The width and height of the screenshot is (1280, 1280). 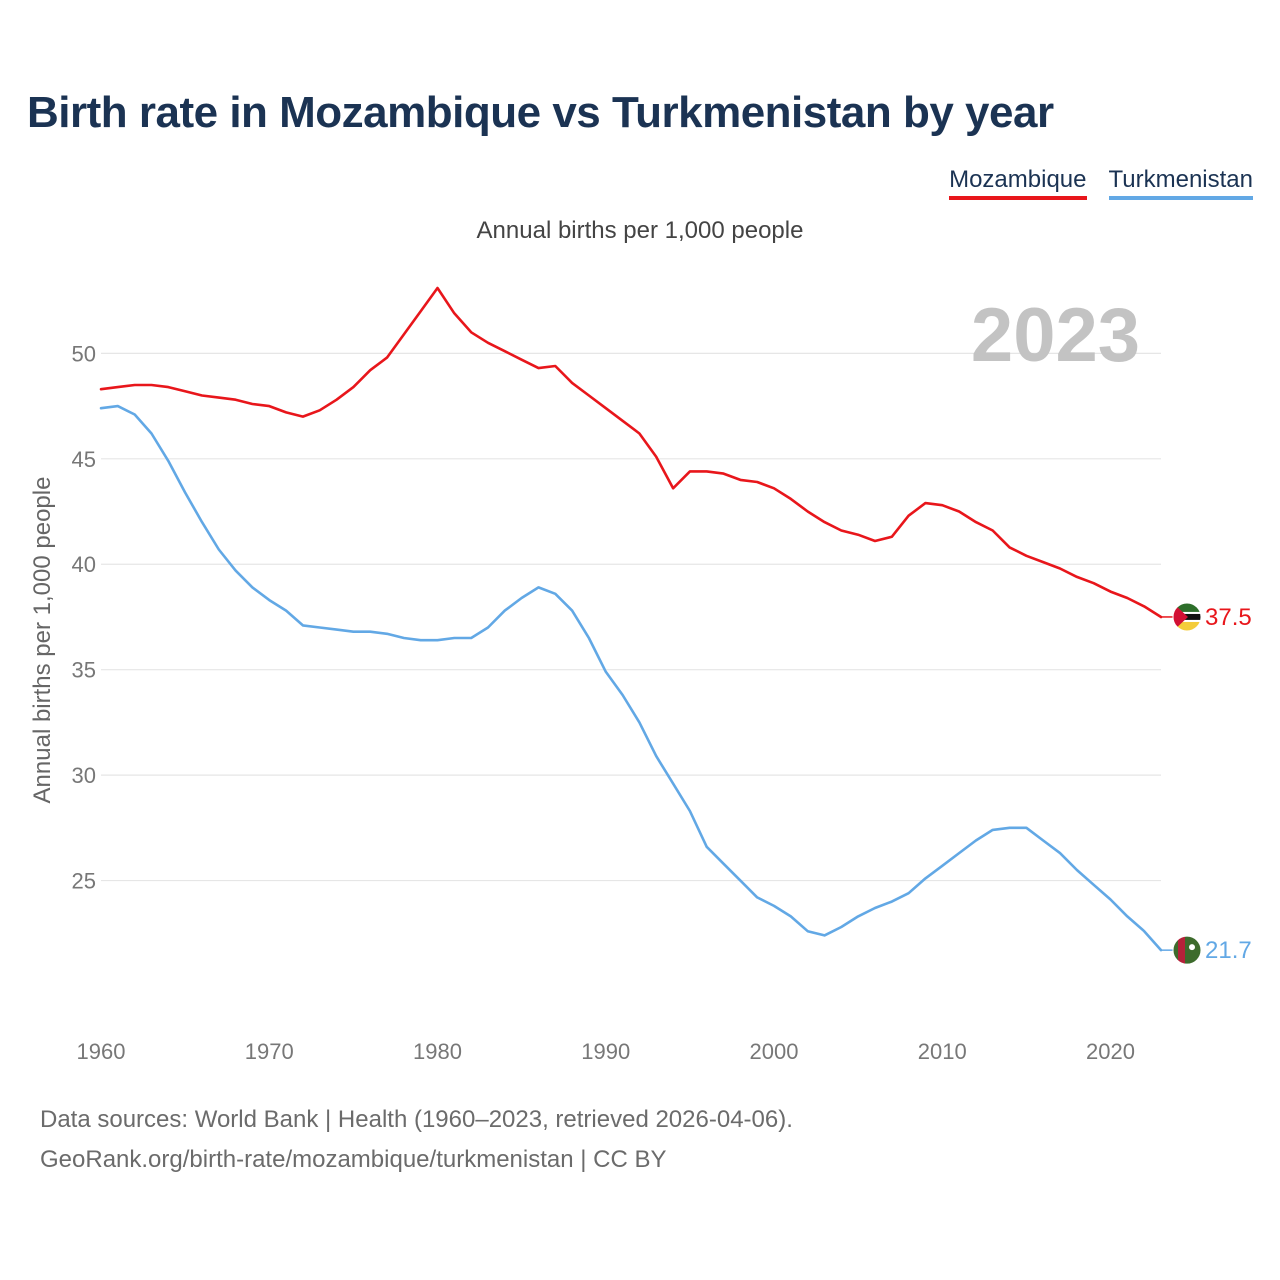 What do you see at coordinates (1228, 617) in the screenshot?
I see `end-value-label-mozambique: 37.5` at bounding box center [1228, 617].